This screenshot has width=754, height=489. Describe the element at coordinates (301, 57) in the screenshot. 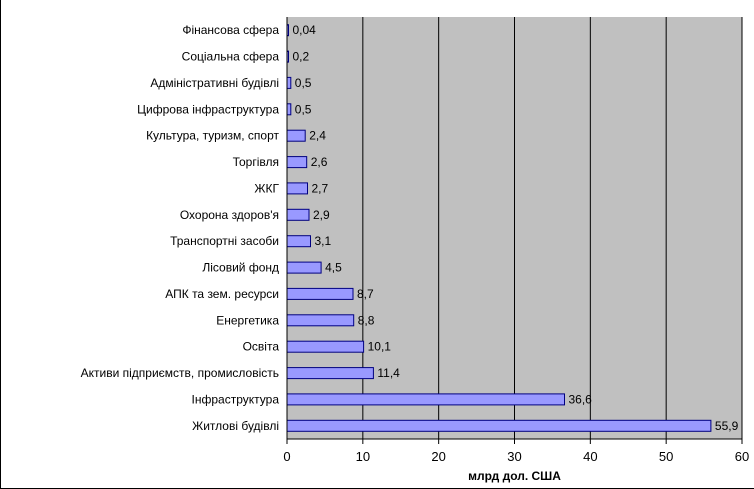

I see `data-label-1: 0,2` at that location.